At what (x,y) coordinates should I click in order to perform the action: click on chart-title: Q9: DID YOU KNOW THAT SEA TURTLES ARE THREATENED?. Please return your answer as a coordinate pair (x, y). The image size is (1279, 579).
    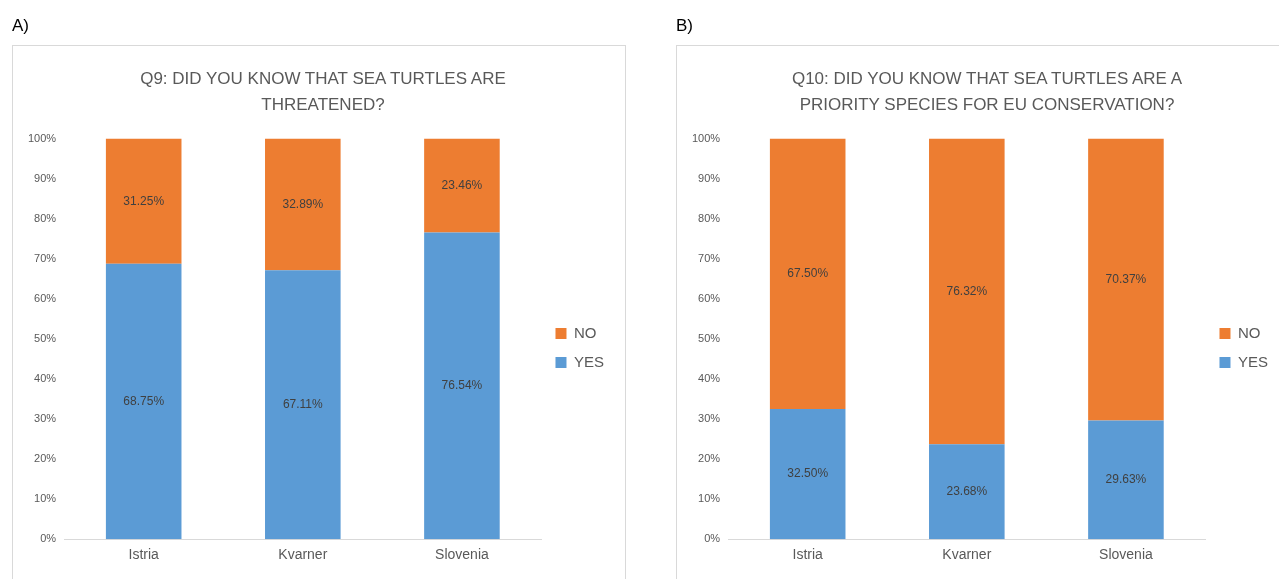
    Looking at the image, I should click on (323, 92).